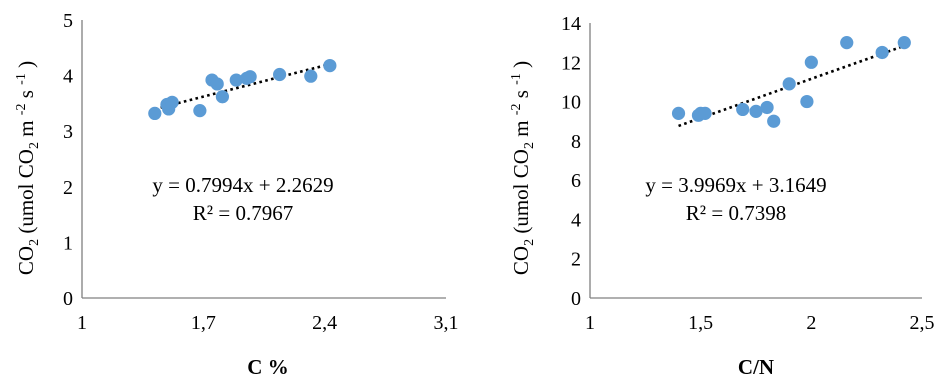  I want to click on chart-c-percent-x-tick-label: 3,1, so click(446, 323).